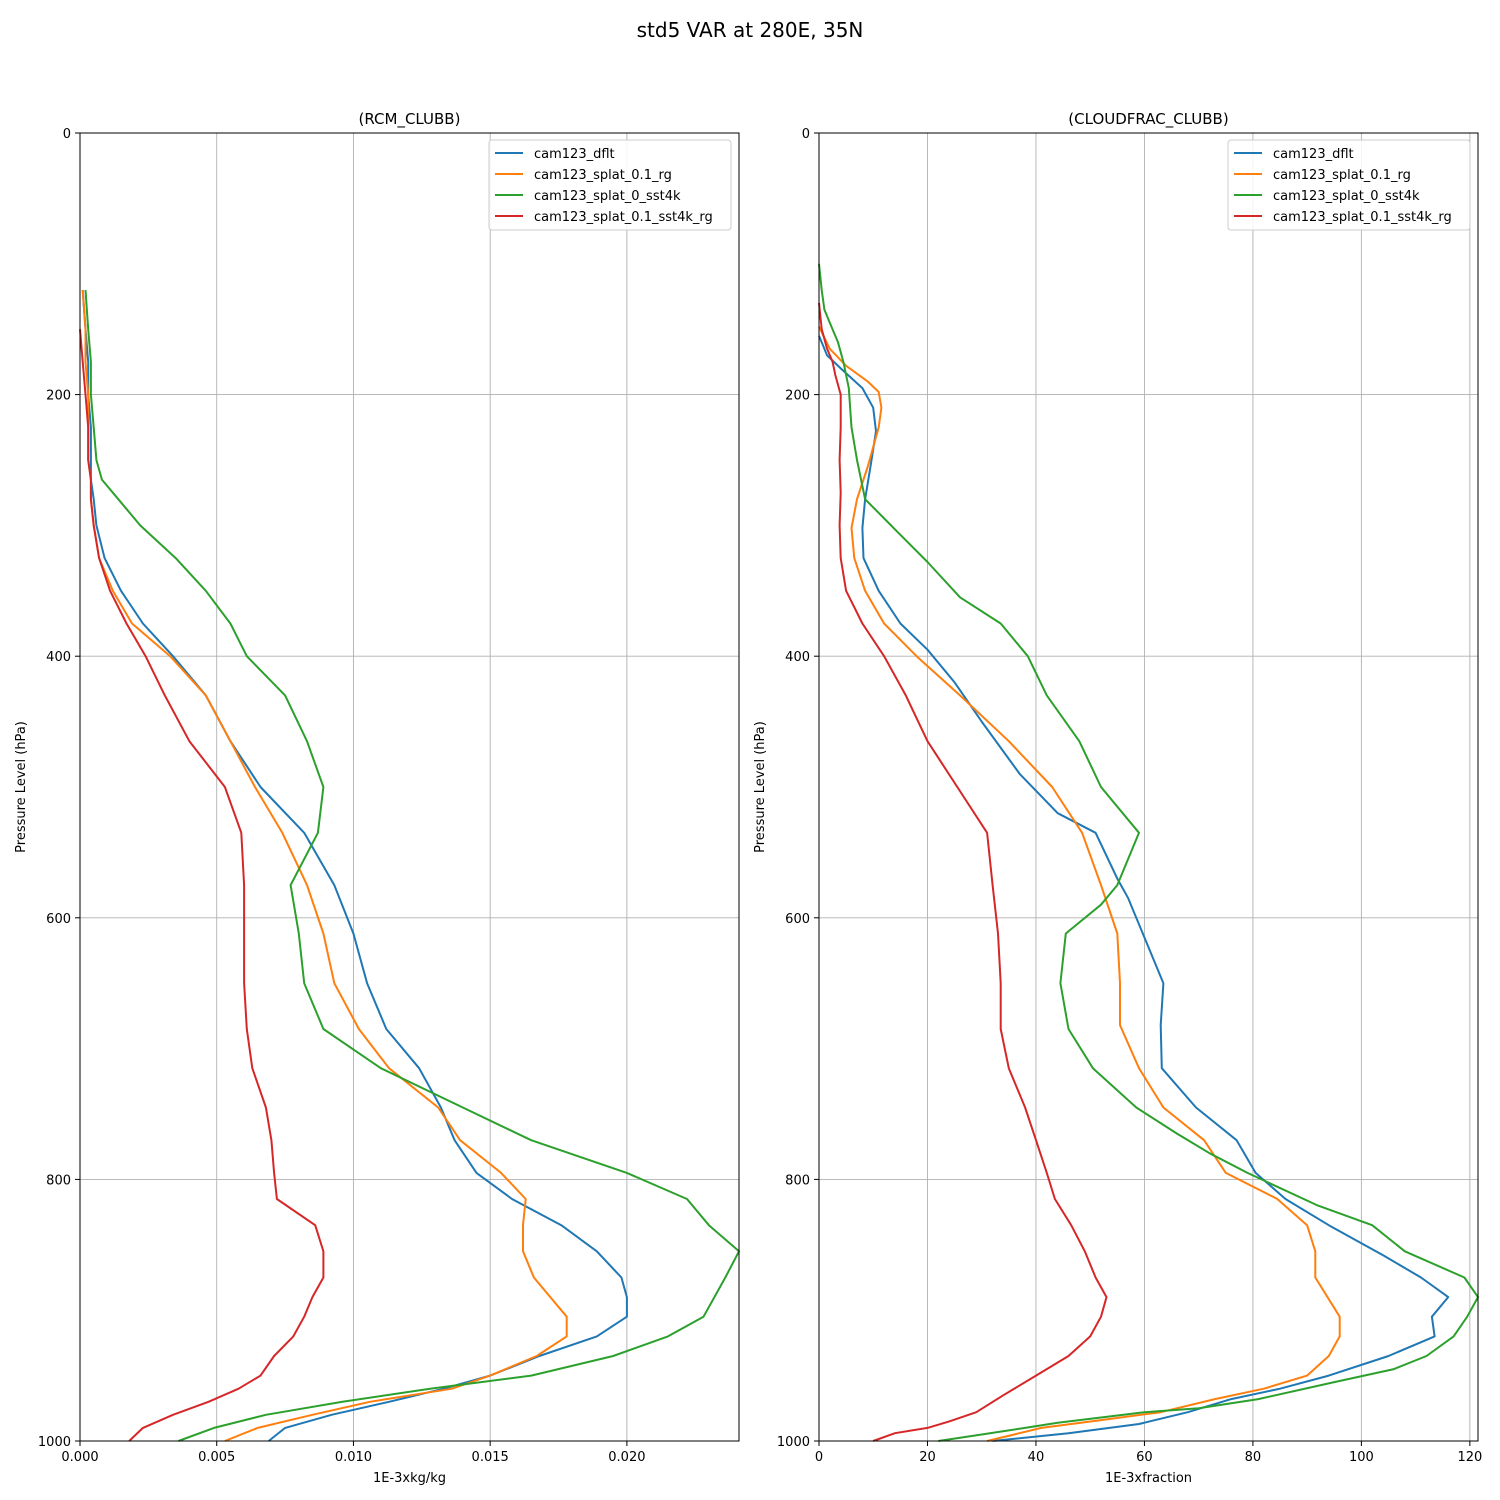 The height and width of the screenshot is (1500, 1500). I want to click on x-tick-label: 40, so click(1036, 1457).